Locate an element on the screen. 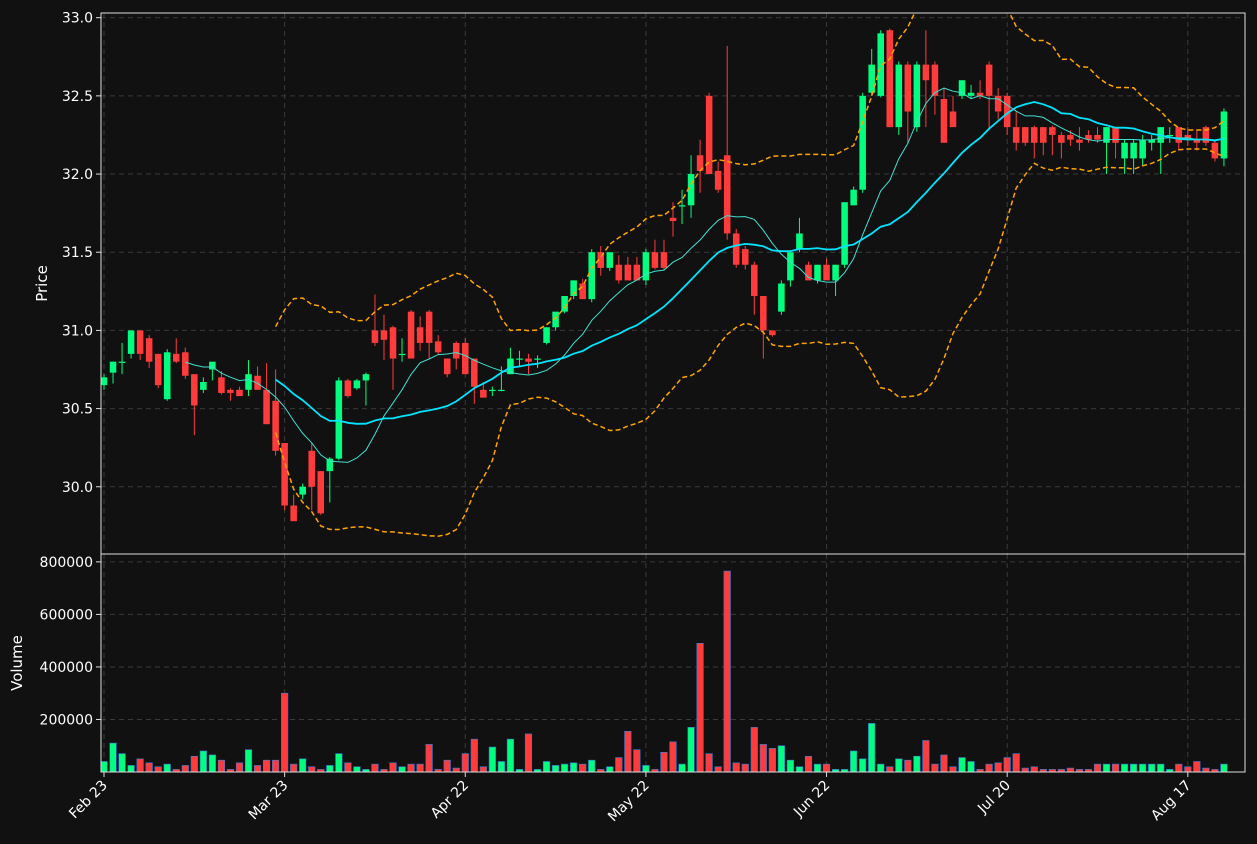  volume-axis-label: Volume is located at coordinates (17, 663).